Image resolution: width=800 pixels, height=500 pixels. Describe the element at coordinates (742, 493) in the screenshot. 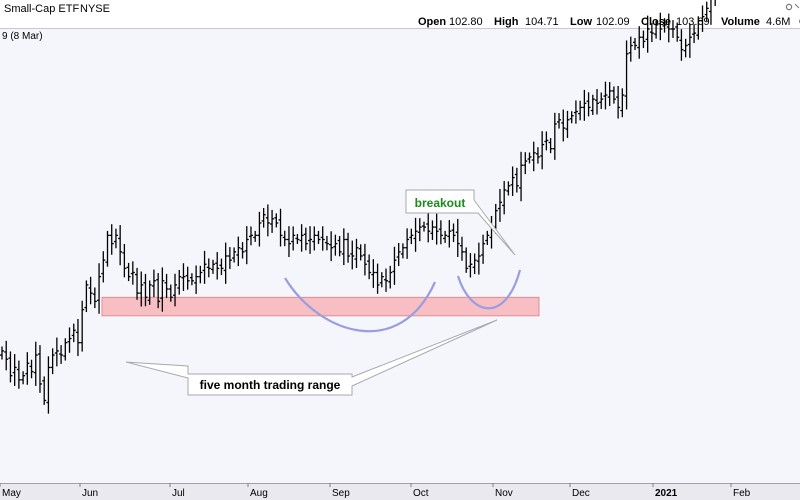

I see `x-tick-label: Feb` at that location.